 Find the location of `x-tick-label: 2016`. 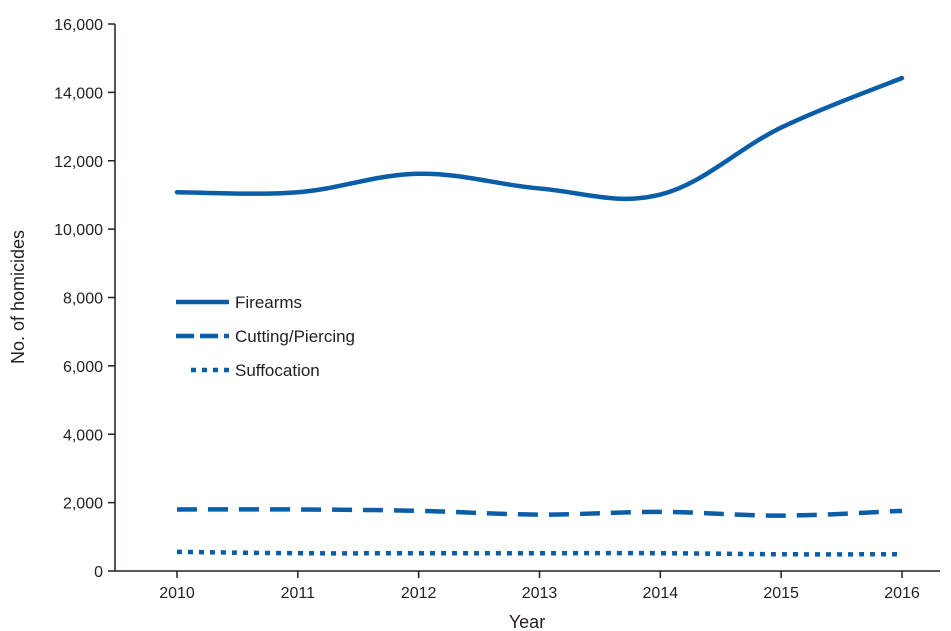

x-tick-label: 2016 is located at coordinates (902, 593).